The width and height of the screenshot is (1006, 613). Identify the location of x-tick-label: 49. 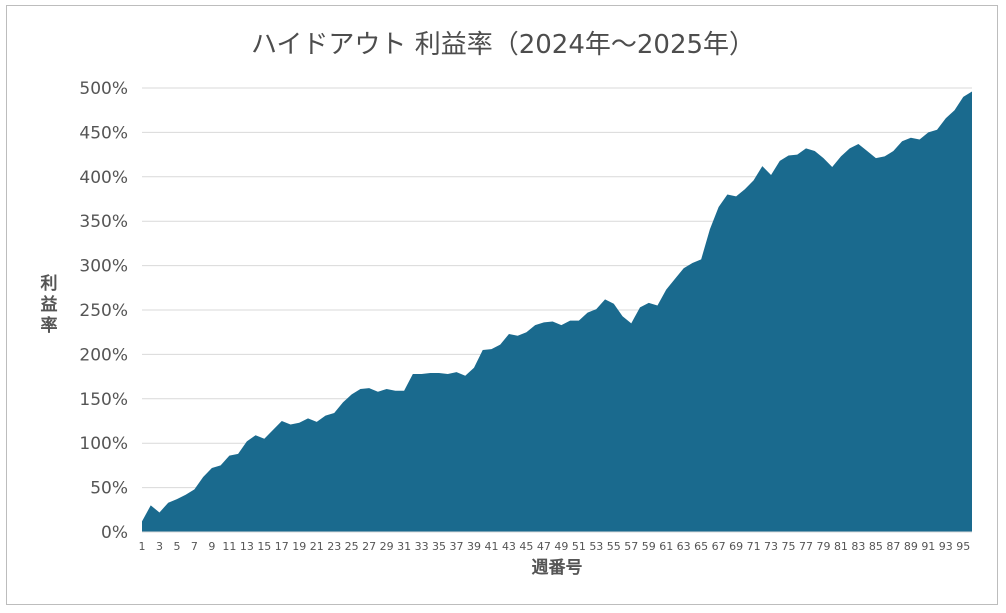
(561, 546).